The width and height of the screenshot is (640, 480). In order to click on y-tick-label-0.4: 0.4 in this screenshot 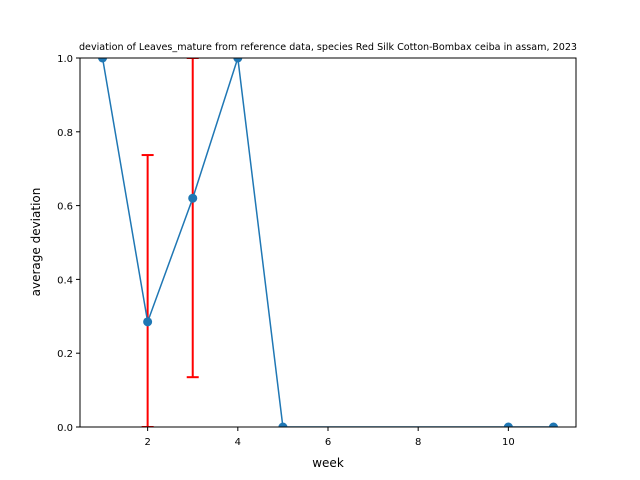, I will do `click(65, 280)`.